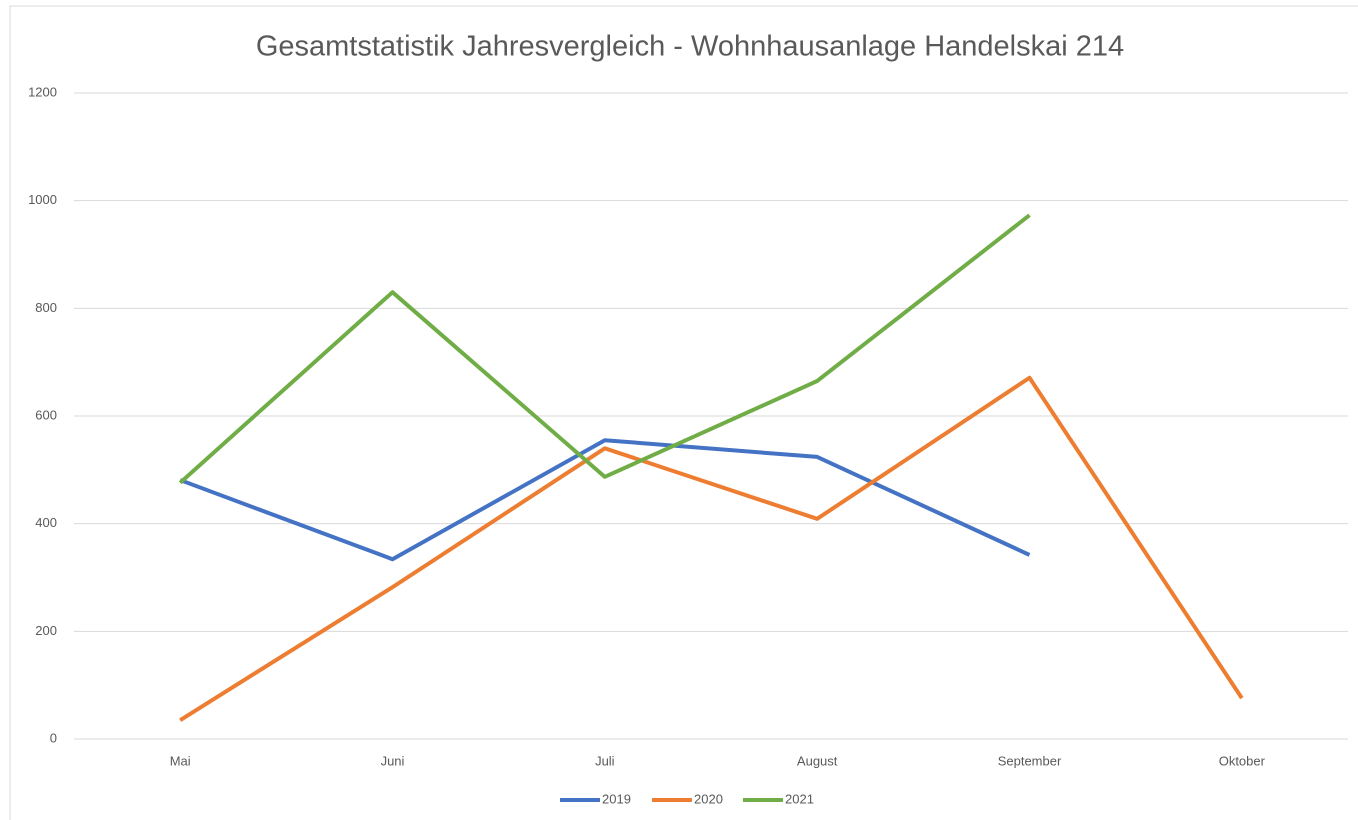  What do you see at coordinates (605, 760) in the screenshot?
I see `x-tick-label: Juli` at bounding box center [605, 760].